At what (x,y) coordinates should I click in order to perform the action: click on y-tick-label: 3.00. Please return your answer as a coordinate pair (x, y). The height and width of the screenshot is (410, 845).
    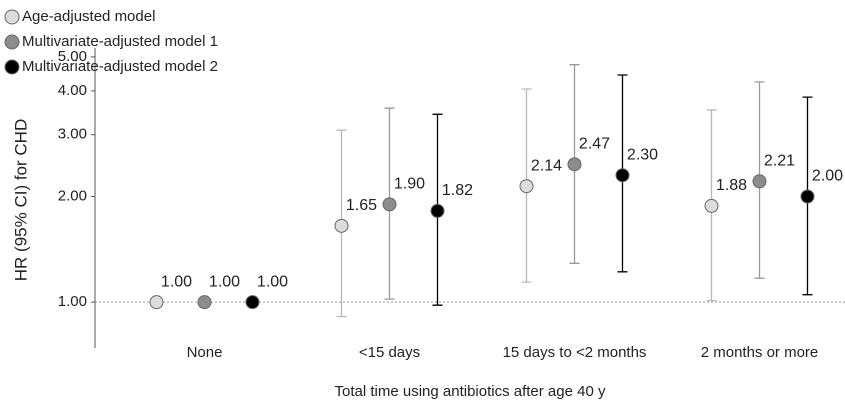
    Looking at the image, I should click on (72, 134).